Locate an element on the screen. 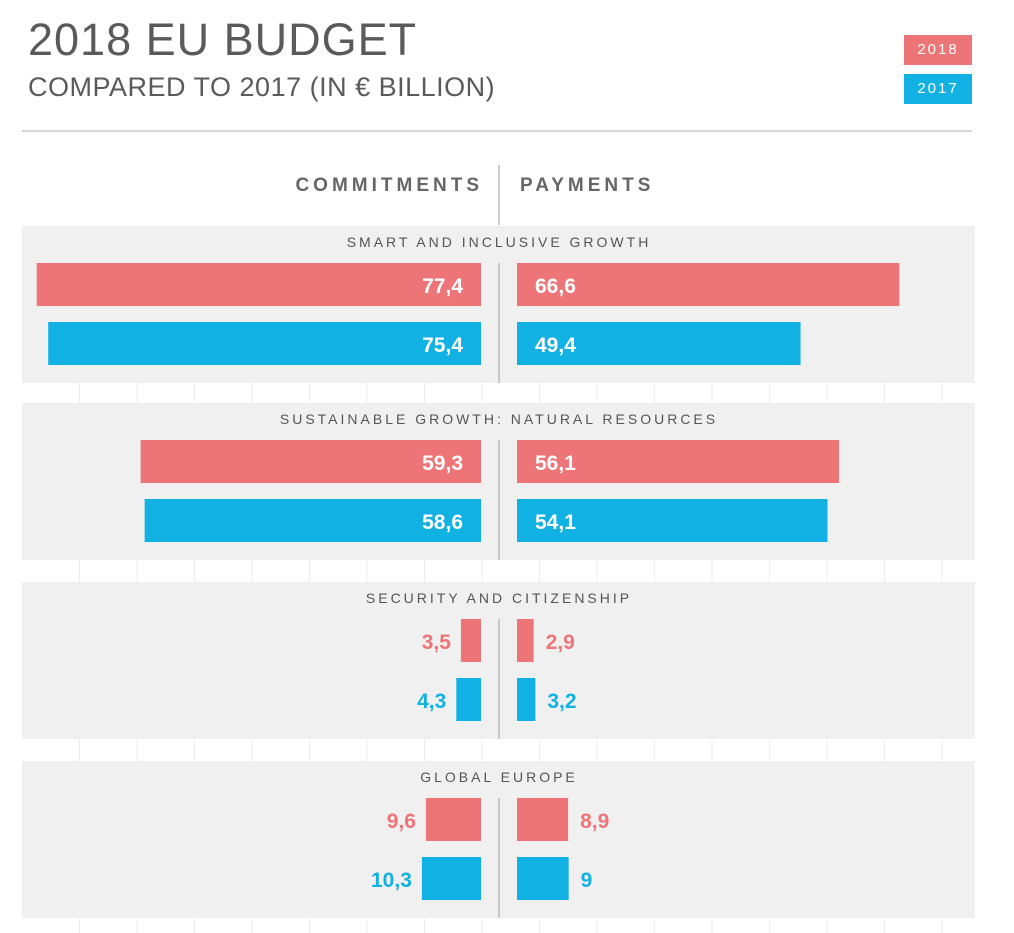  value-label-commitments-2017: 10,3 is located at coordinates (391, 880).